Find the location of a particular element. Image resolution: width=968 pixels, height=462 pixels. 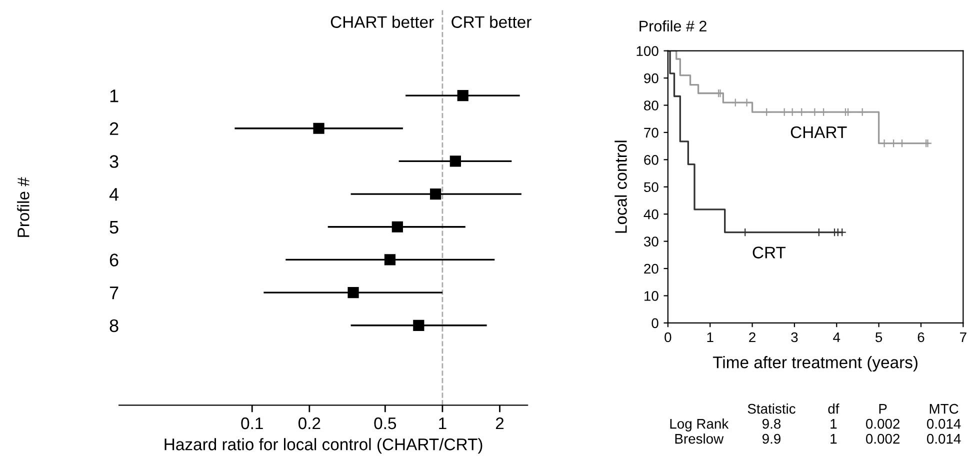

text: Log Rank is located at coordinates (699, 425).